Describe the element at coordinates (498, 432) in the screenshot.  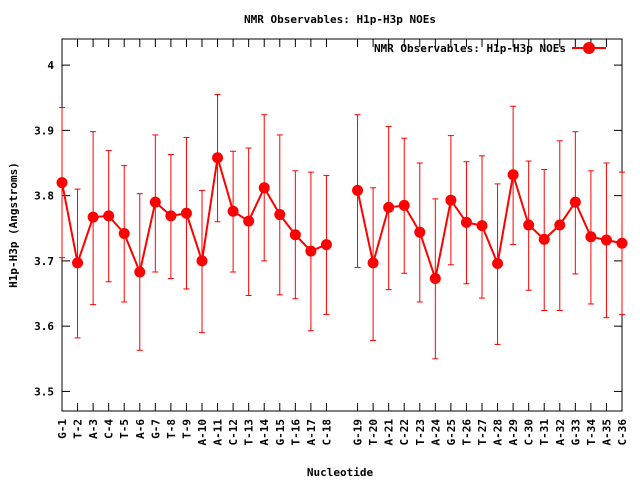
I see `x-tick-label: A-28` at that location.